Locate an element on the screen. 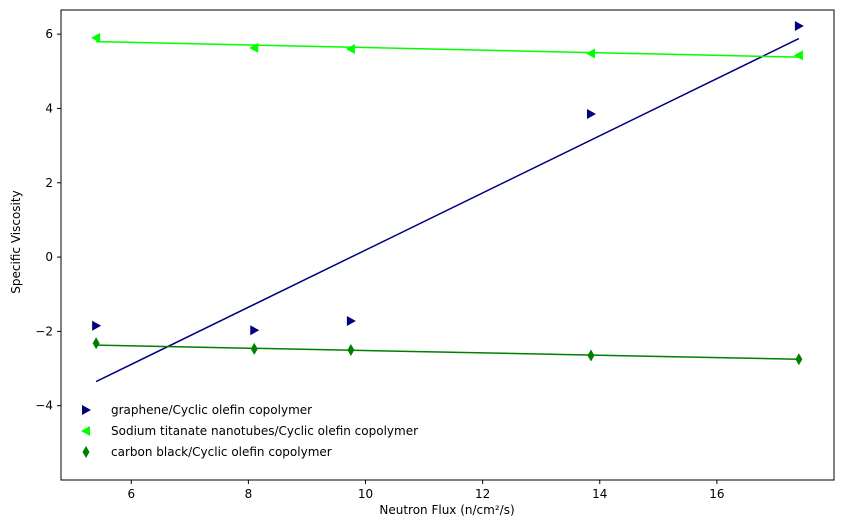 The width and height of the screenshot is (844, 529). y-tick-label: 2 is located at coordinates (49, 183).